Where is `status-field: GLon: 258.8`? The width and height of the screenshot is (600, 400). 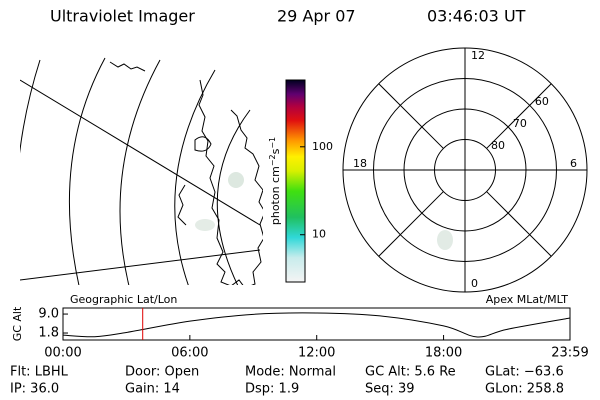 status-field: GLon: 258.8 is located at coordinates (524, 389).